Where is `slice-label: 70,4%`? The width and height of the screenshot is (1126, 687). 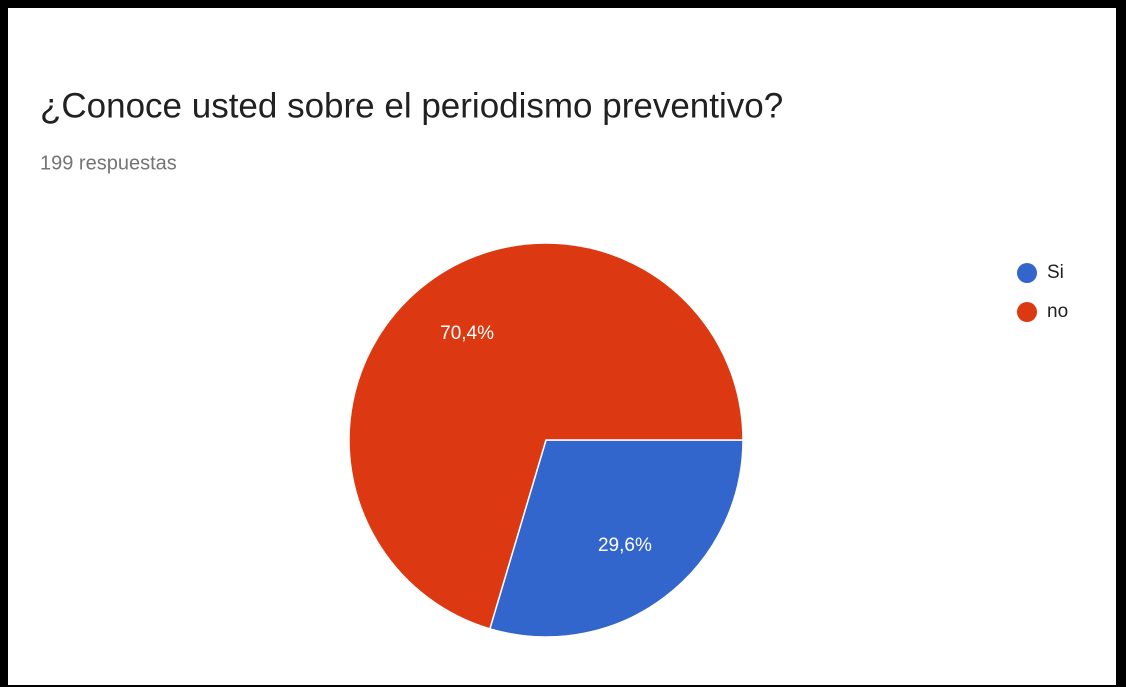
slice-label: 70,4% is located at coordinates (467, 333).